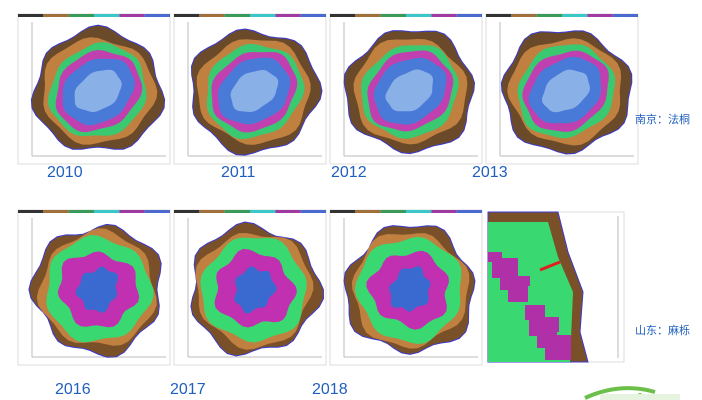 Image resolution: width=702 pixels, height=400 pixels. Describe the element at coordinates (662, 119) in the screenshot. I see `site-label: 南京：法桐` at that location.